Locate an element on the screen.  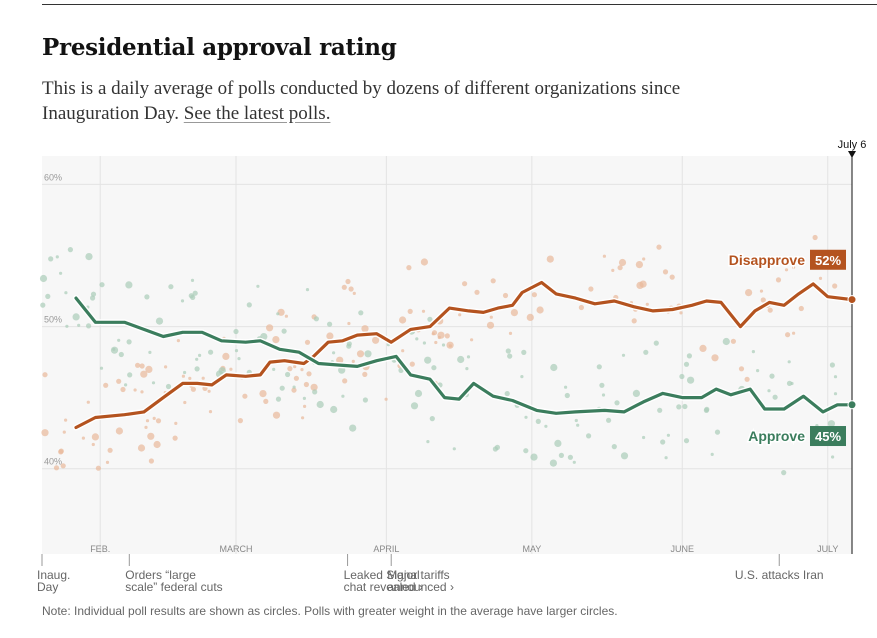
annotation-label: Day is located at coordinates (47, 587).